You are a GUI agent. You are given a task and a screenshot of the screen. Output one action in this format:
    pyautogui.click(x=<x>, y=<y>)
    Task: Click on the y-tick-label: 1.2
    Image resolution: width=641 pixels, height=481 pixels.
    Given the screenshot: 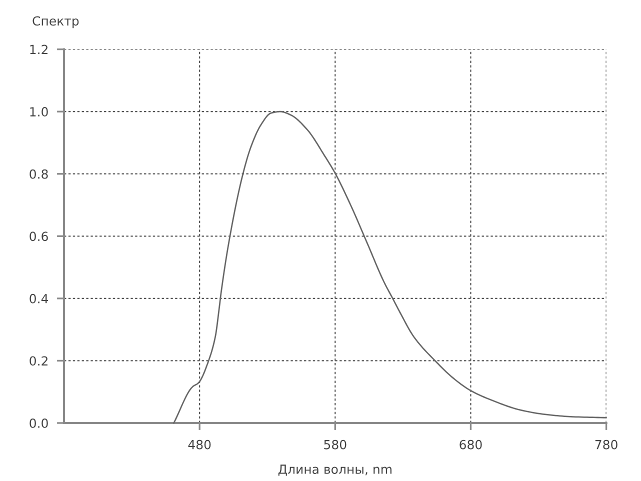 What is the action you would take?
    pyautogui.click(x=39, y=49)
    